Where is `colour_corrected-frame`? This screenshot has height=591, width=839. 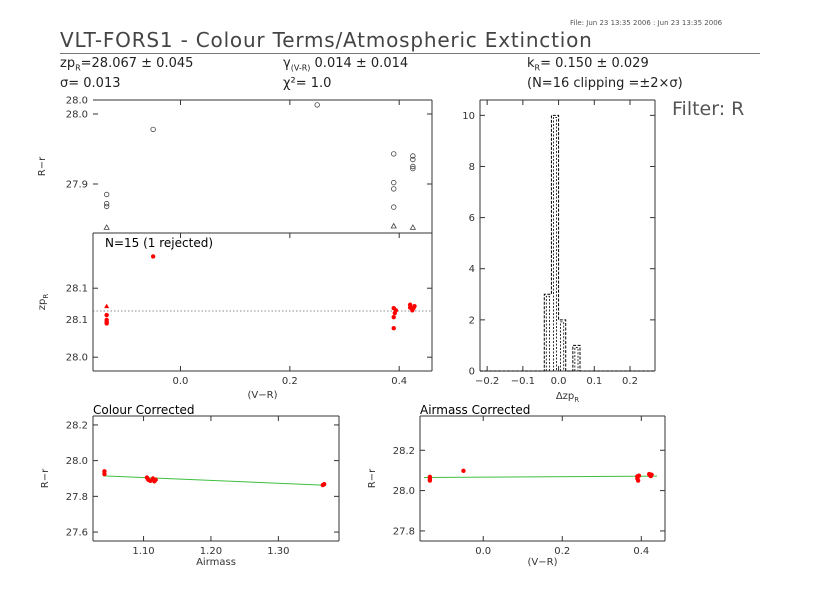
colour_corrected-frame is located at coordinates (216, 478).